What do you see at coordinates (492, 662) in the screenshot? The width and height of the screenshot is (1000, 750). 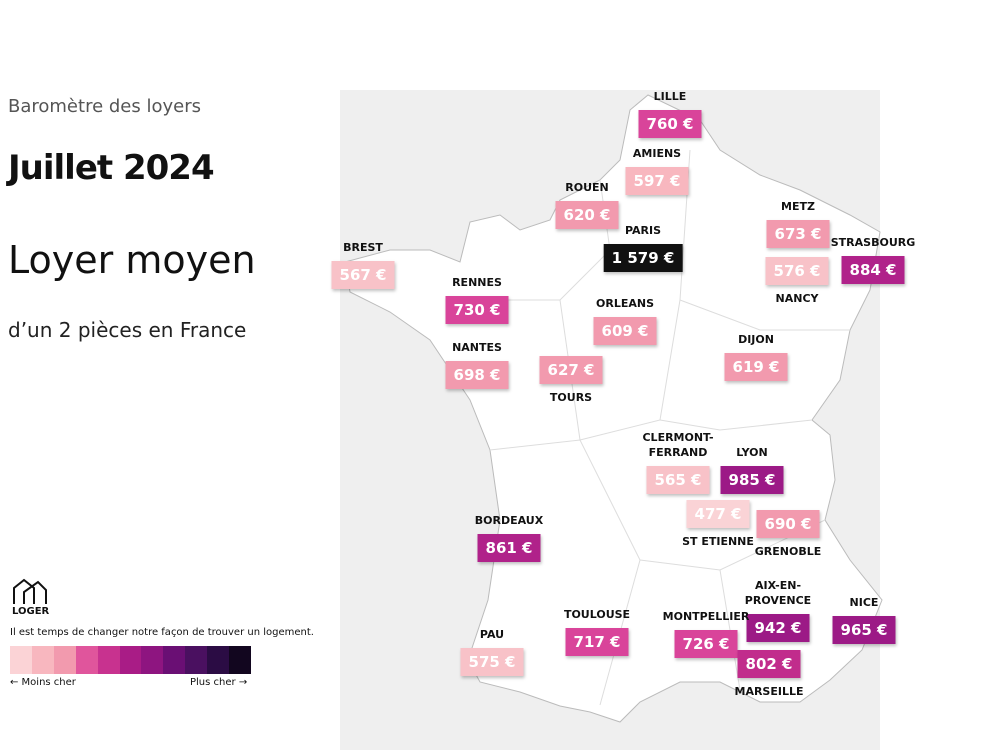 I see `price-tag: 575 €` at bounding box center [492, 662].